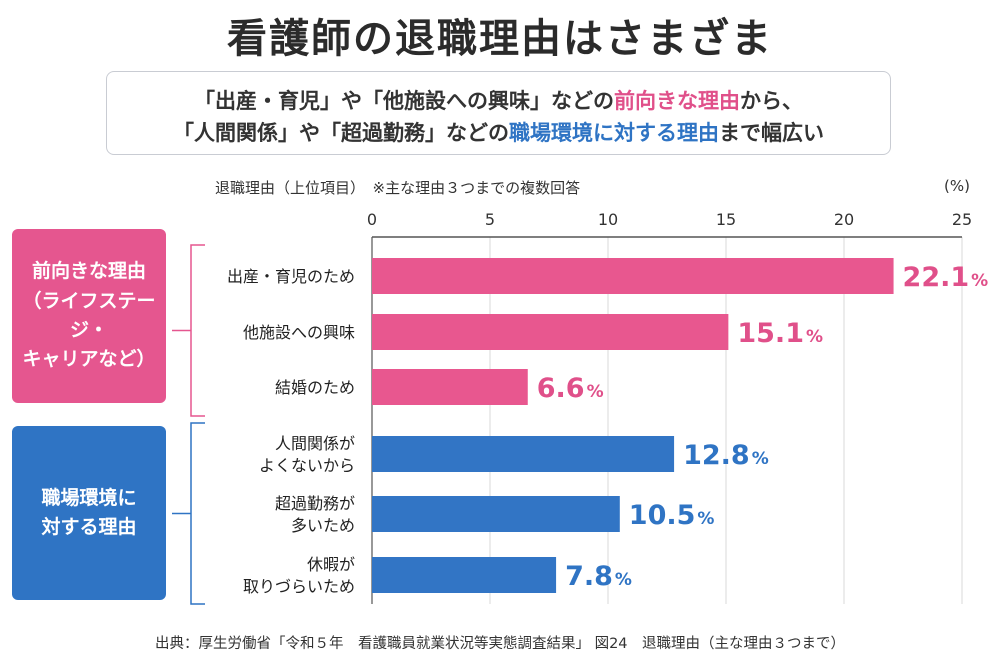 The image size is (1000, 667). Describe the element at coordinates (404, 101) in the screenshot. I see `subtitle-text: 「出産・育児」や「他施設への興味」などの` at that location.